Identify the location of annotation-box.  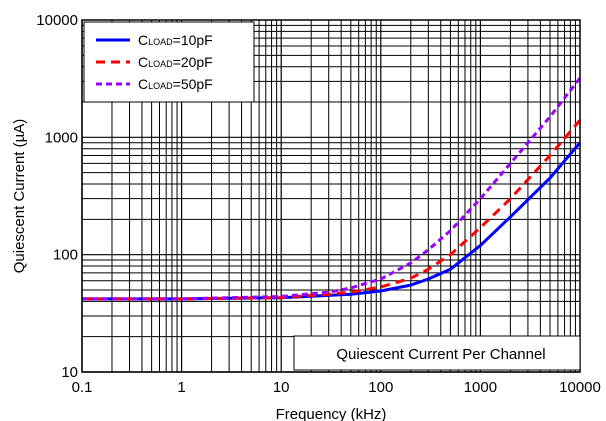
(437, 353).